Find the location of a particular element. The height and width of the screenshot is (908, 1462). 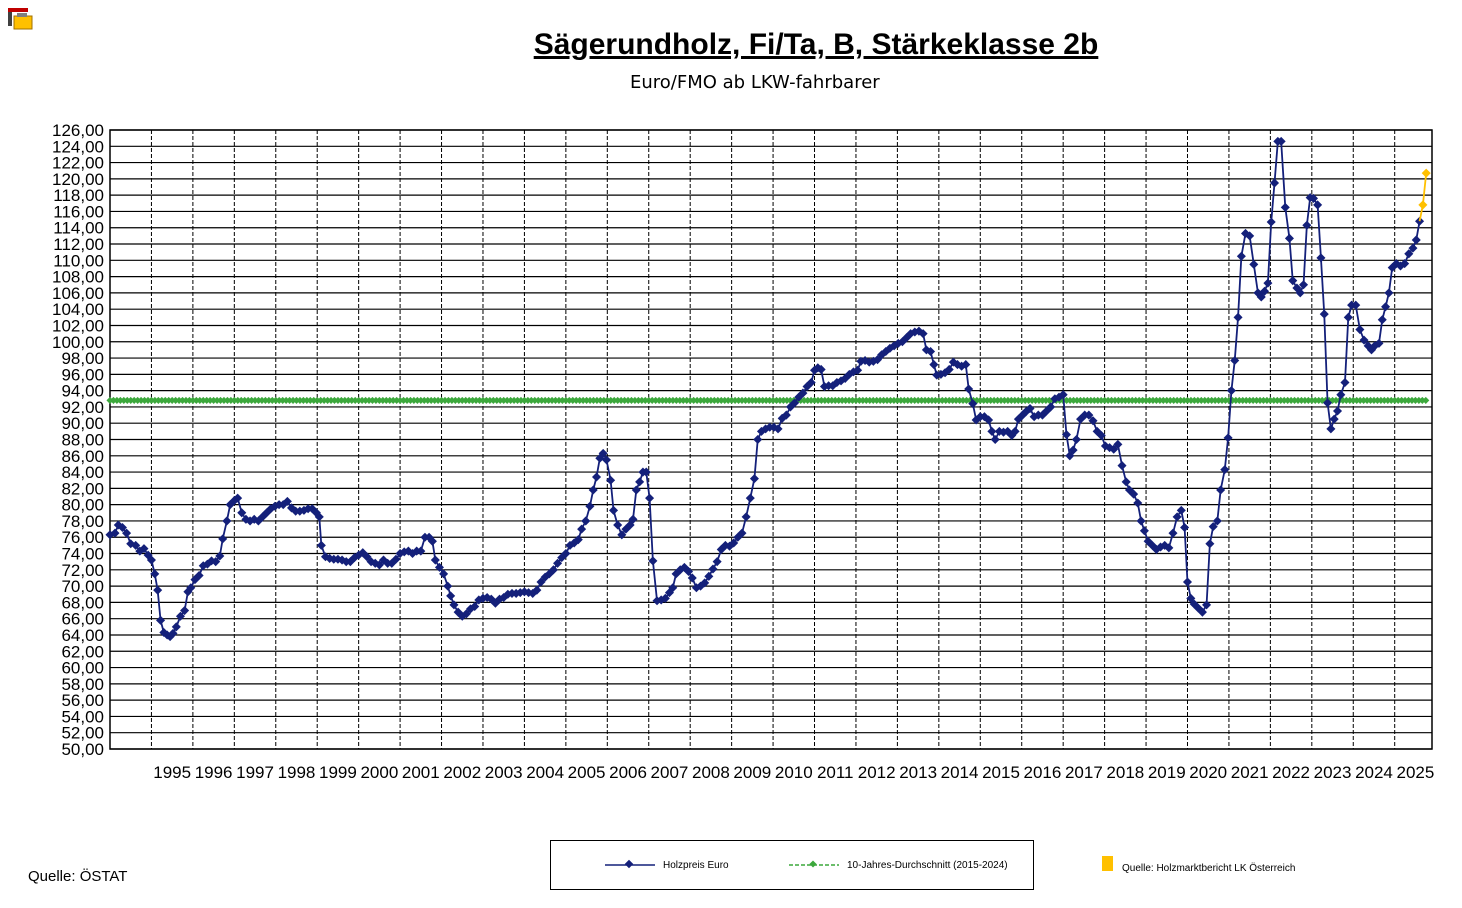

y-tick-label: 78,00 is located at coordinates (82, 521).